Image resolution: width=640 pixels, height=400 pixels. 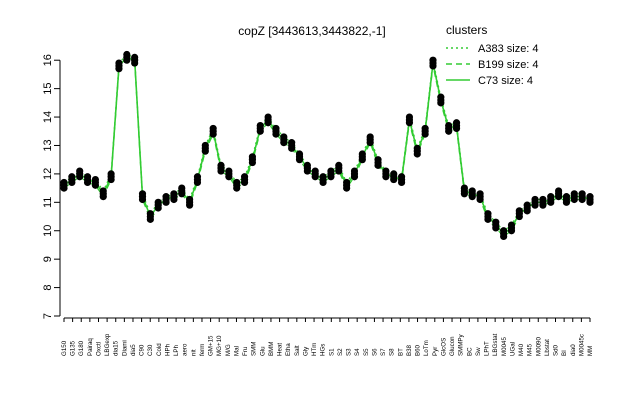 I want to click on legend-label: A383 size: 4, so click(x=508, y=49).